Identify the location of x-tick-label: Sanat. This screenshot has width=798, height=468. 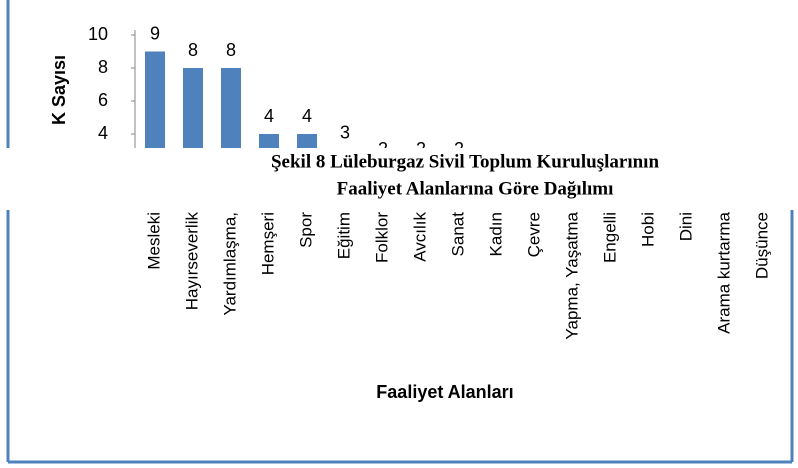
(457, 234).